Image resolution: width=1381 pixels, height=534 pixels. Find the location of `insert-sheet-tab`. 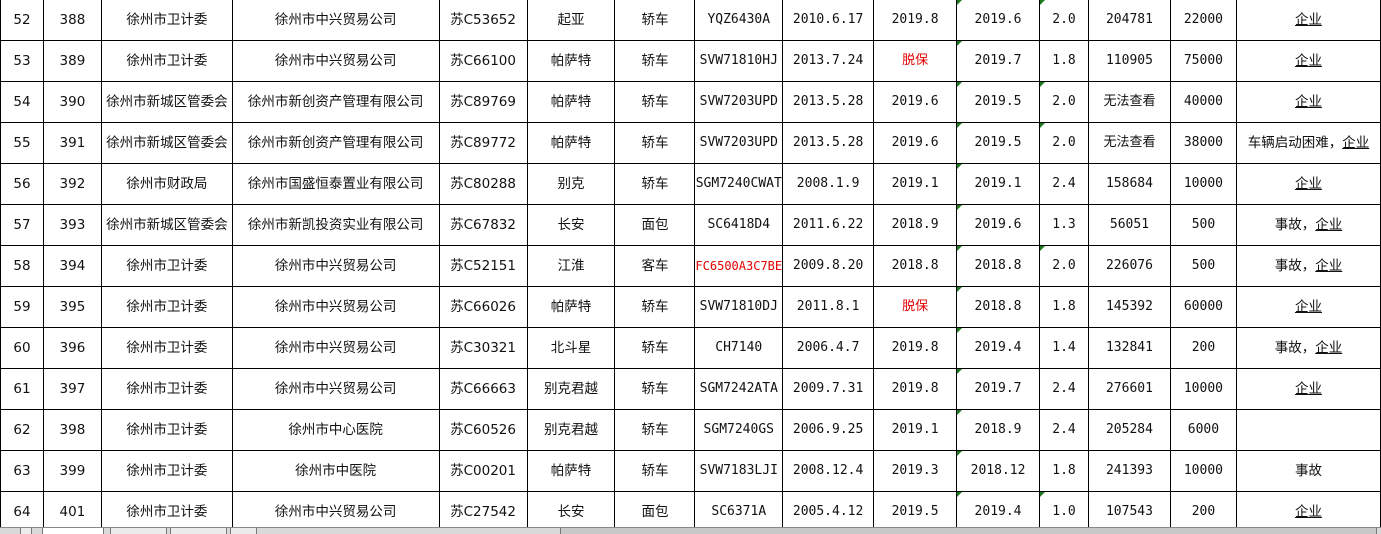

insert-sheet-tab is located at coordinates (243, 531).